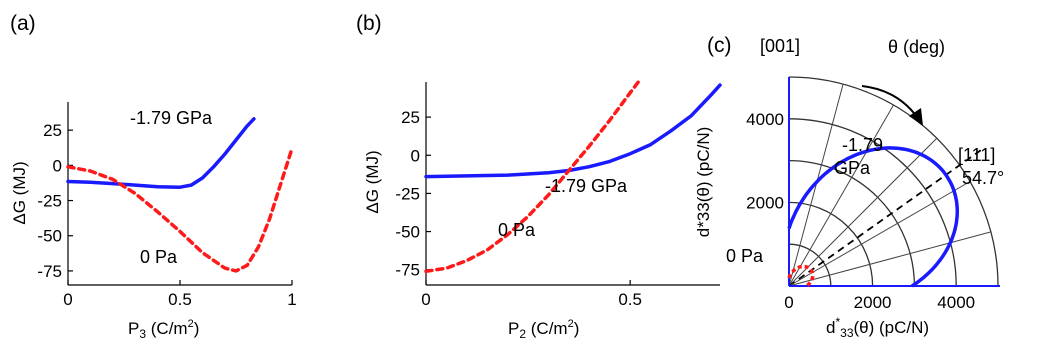 This screenshot has height=349, width=1043. I want to click on series-line-red-c, so click(801, 276).